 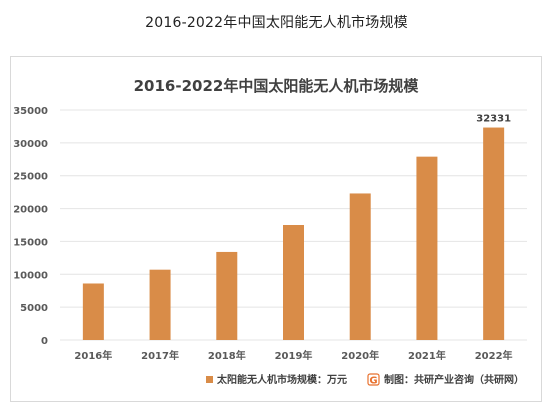 I want to click on page-title: 2016-2022年中国太阳能无人机市场规模, so click(x=276, y=23).